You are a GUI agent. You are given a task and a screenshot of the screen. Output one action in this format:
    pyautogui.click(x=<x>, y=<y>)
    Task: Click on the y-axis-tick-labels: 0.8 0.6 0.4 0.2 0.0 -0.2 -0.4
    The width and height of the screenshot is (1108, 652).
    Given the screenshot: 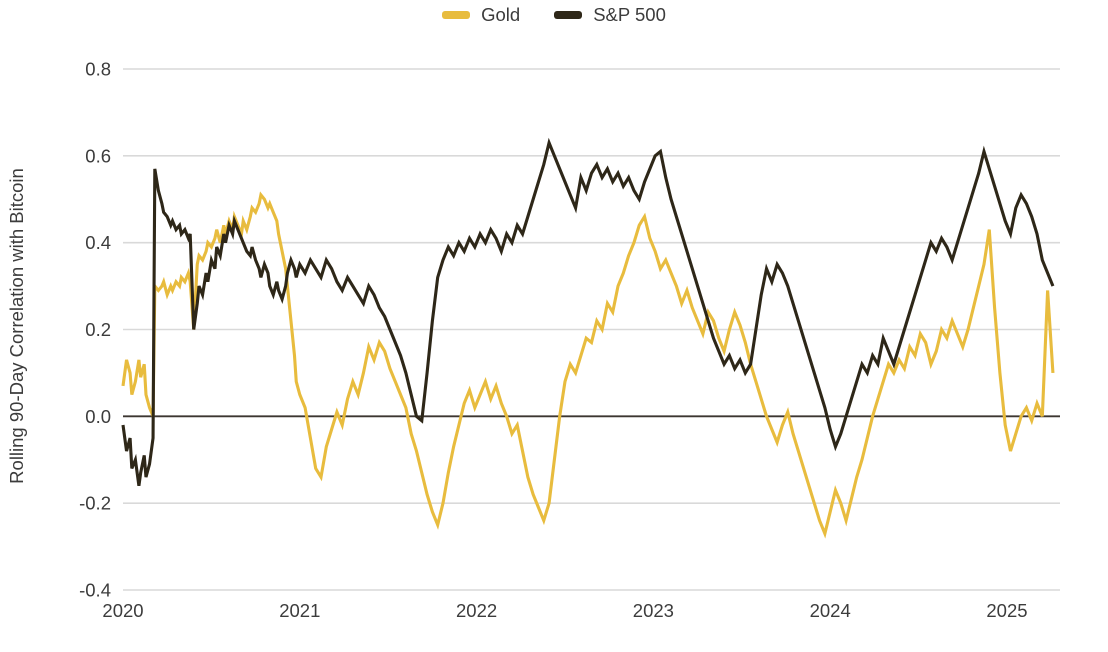 What is the action you would take?
    pyautogui.click(x=95, y=330)
    